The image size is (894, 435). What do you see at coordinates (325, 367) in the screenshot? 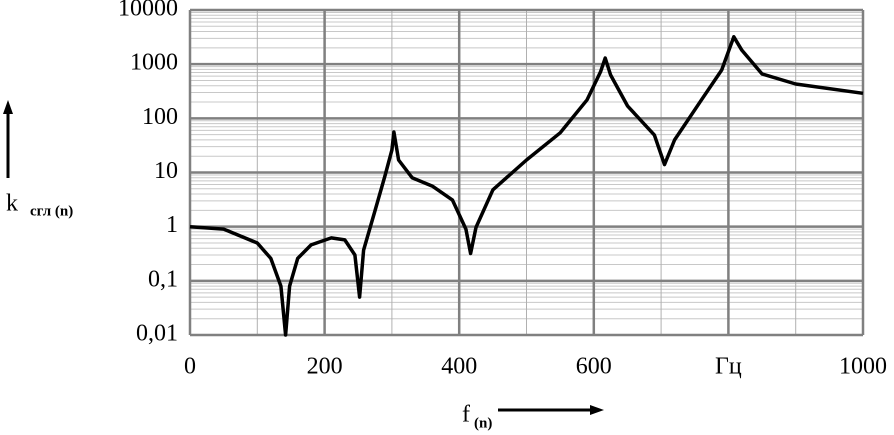
I see `x-tick-label: 200` at bounding box center [325, 367].